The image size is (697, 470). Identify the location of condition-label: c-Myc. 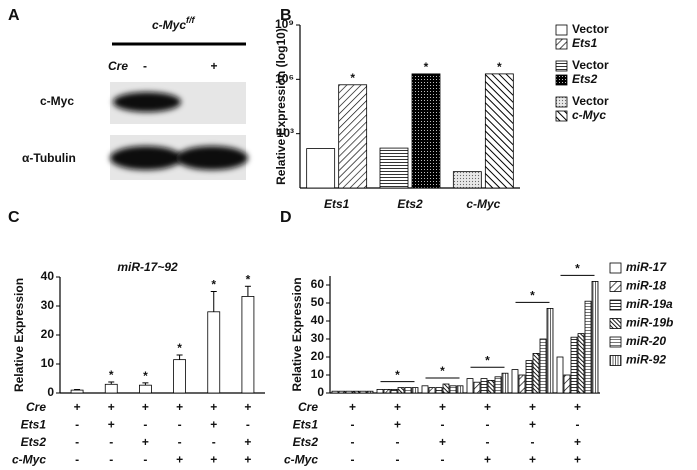
(301, 460).